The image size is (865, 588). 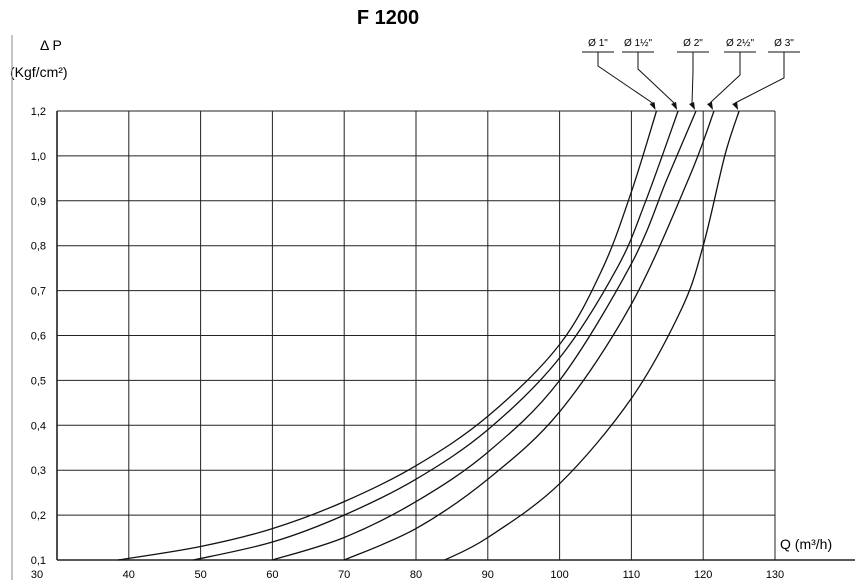 I want to click on x-tick-label: 80, so click(x=416, y=575).